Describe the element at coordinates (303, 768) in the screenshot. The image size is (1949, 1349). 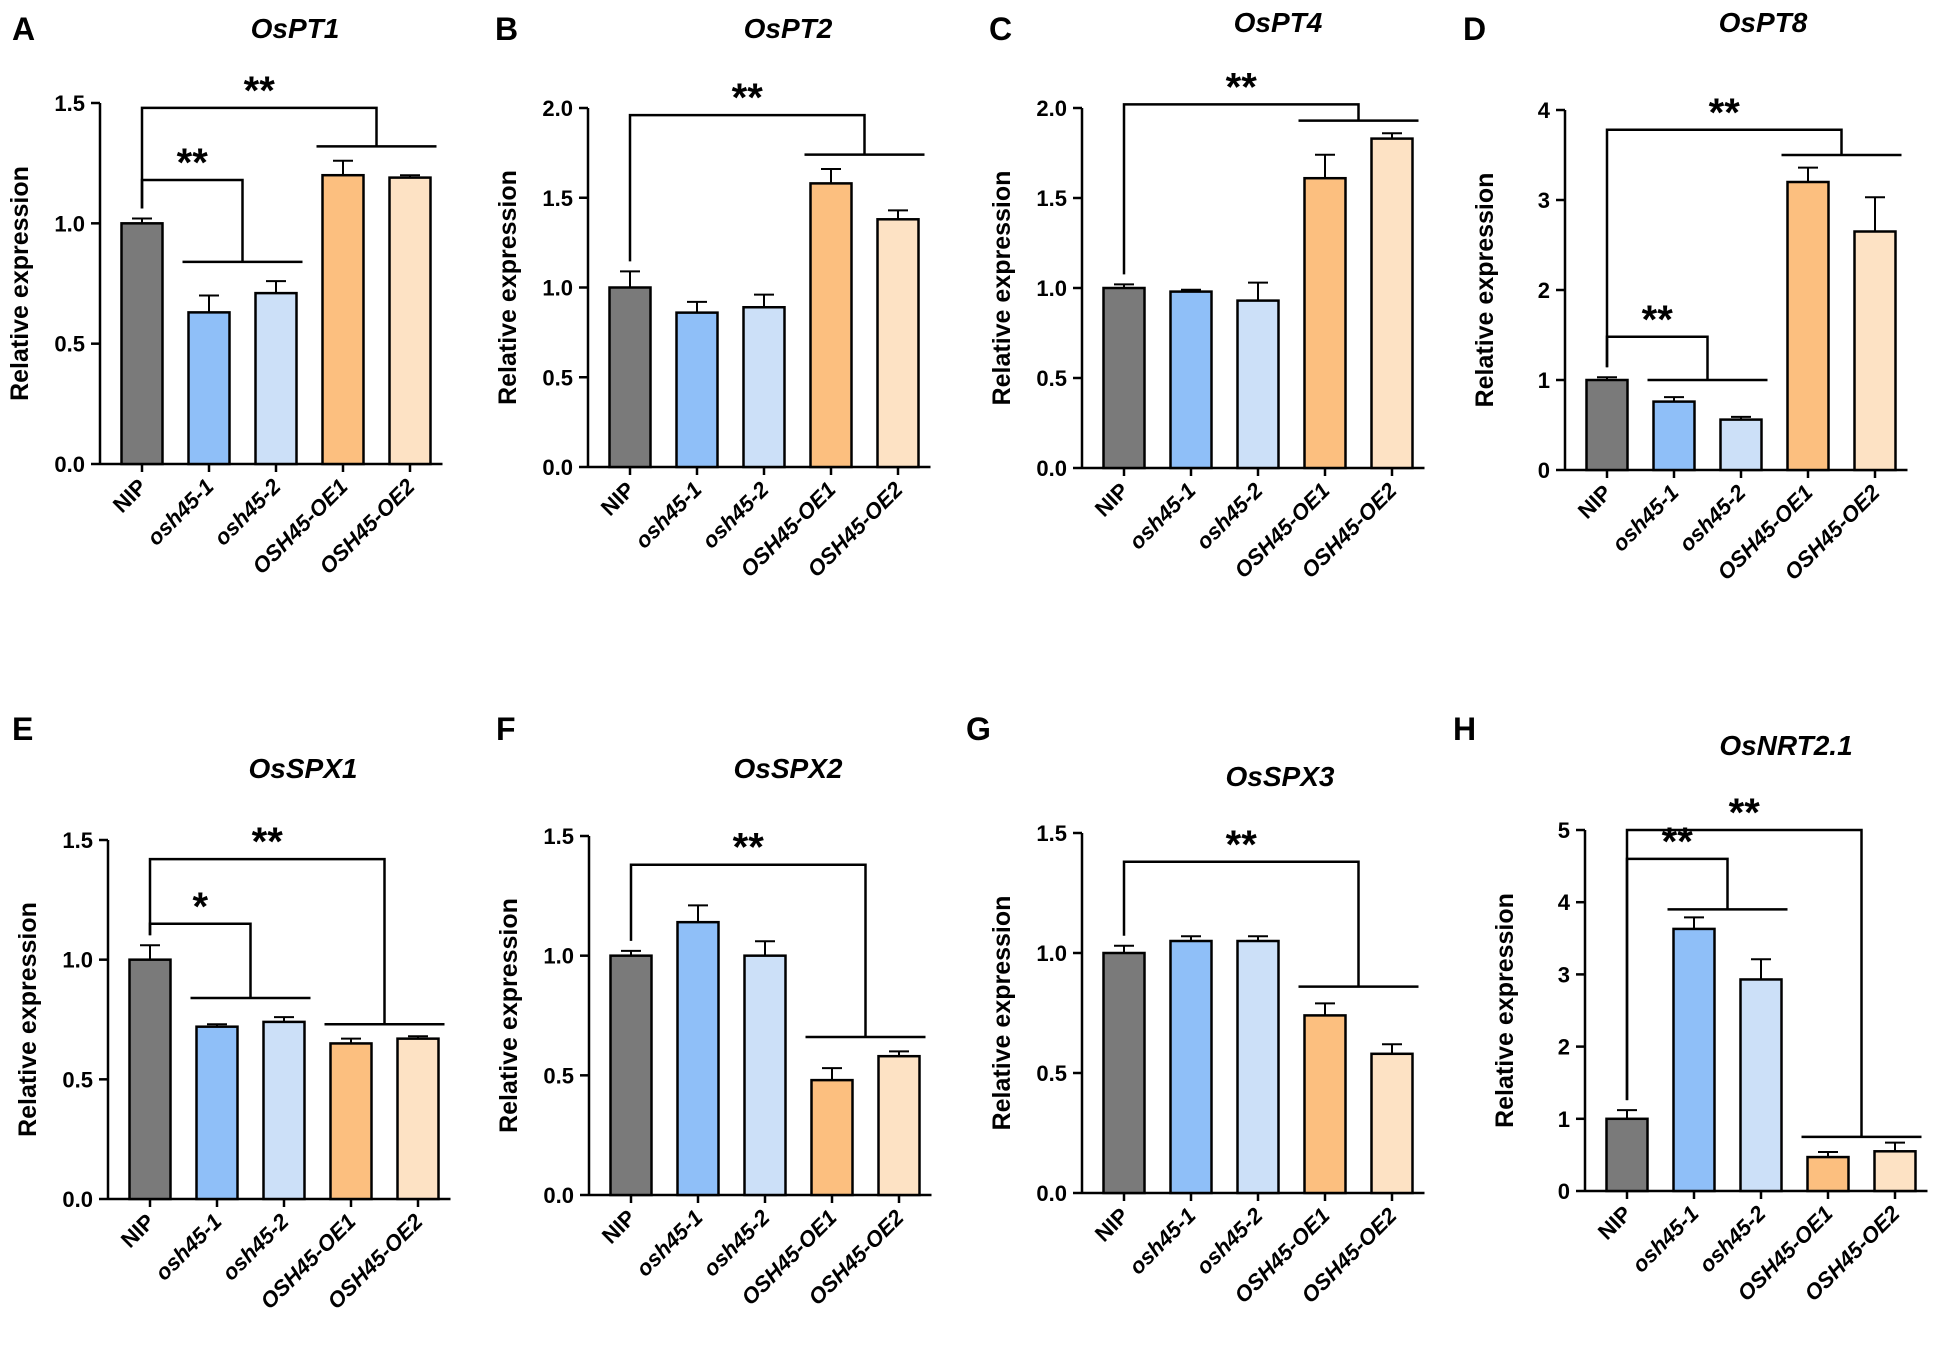
I see `chart-title: OsSPX1` at that location.